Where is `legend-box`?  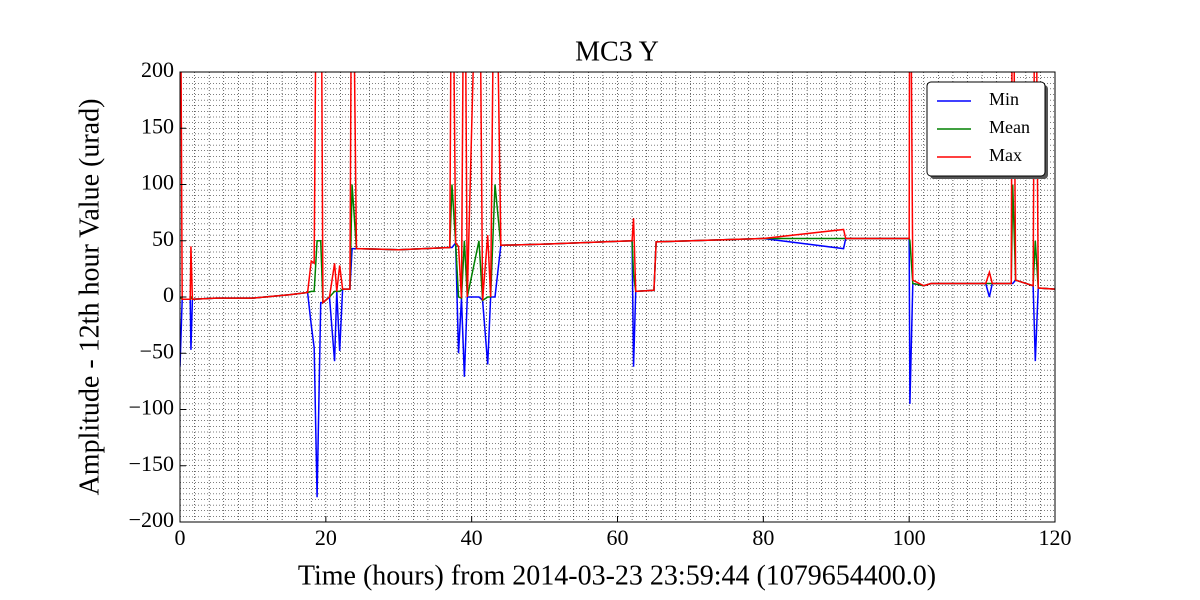 legend-box is located at coordinates (986, 129).